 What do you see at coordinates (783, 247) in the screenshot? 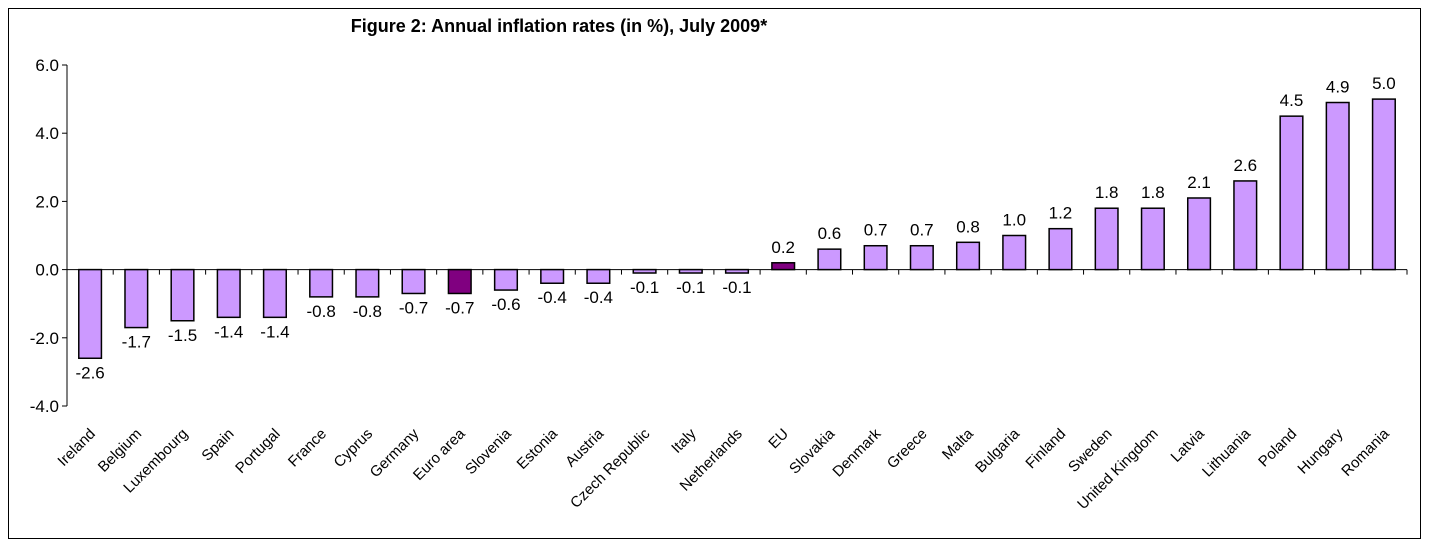
I see `data-label: 0.2` at bounding box center [783, 247].